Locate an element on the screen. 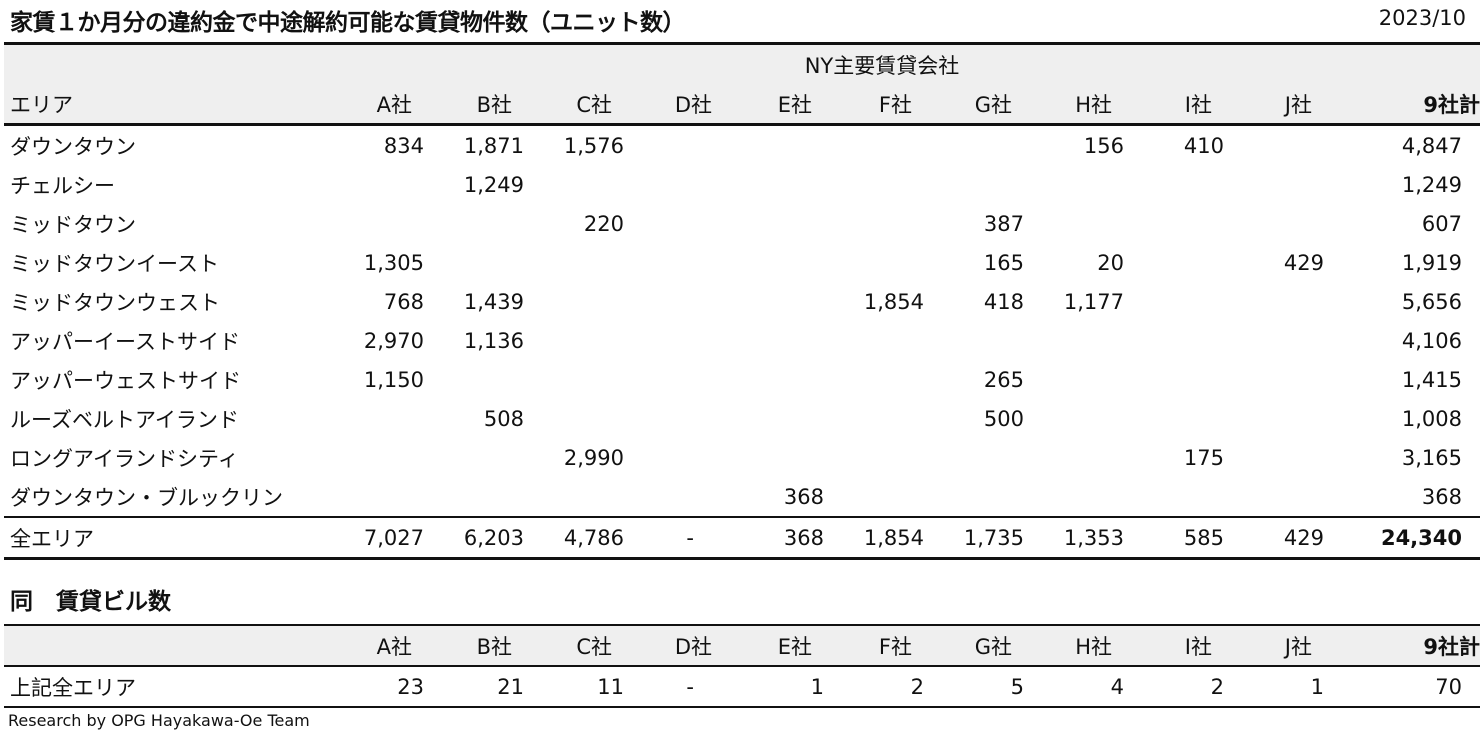  footer-credit: Research by OPG Hayakawa-Oe Team is located at coordinates (159, 720).